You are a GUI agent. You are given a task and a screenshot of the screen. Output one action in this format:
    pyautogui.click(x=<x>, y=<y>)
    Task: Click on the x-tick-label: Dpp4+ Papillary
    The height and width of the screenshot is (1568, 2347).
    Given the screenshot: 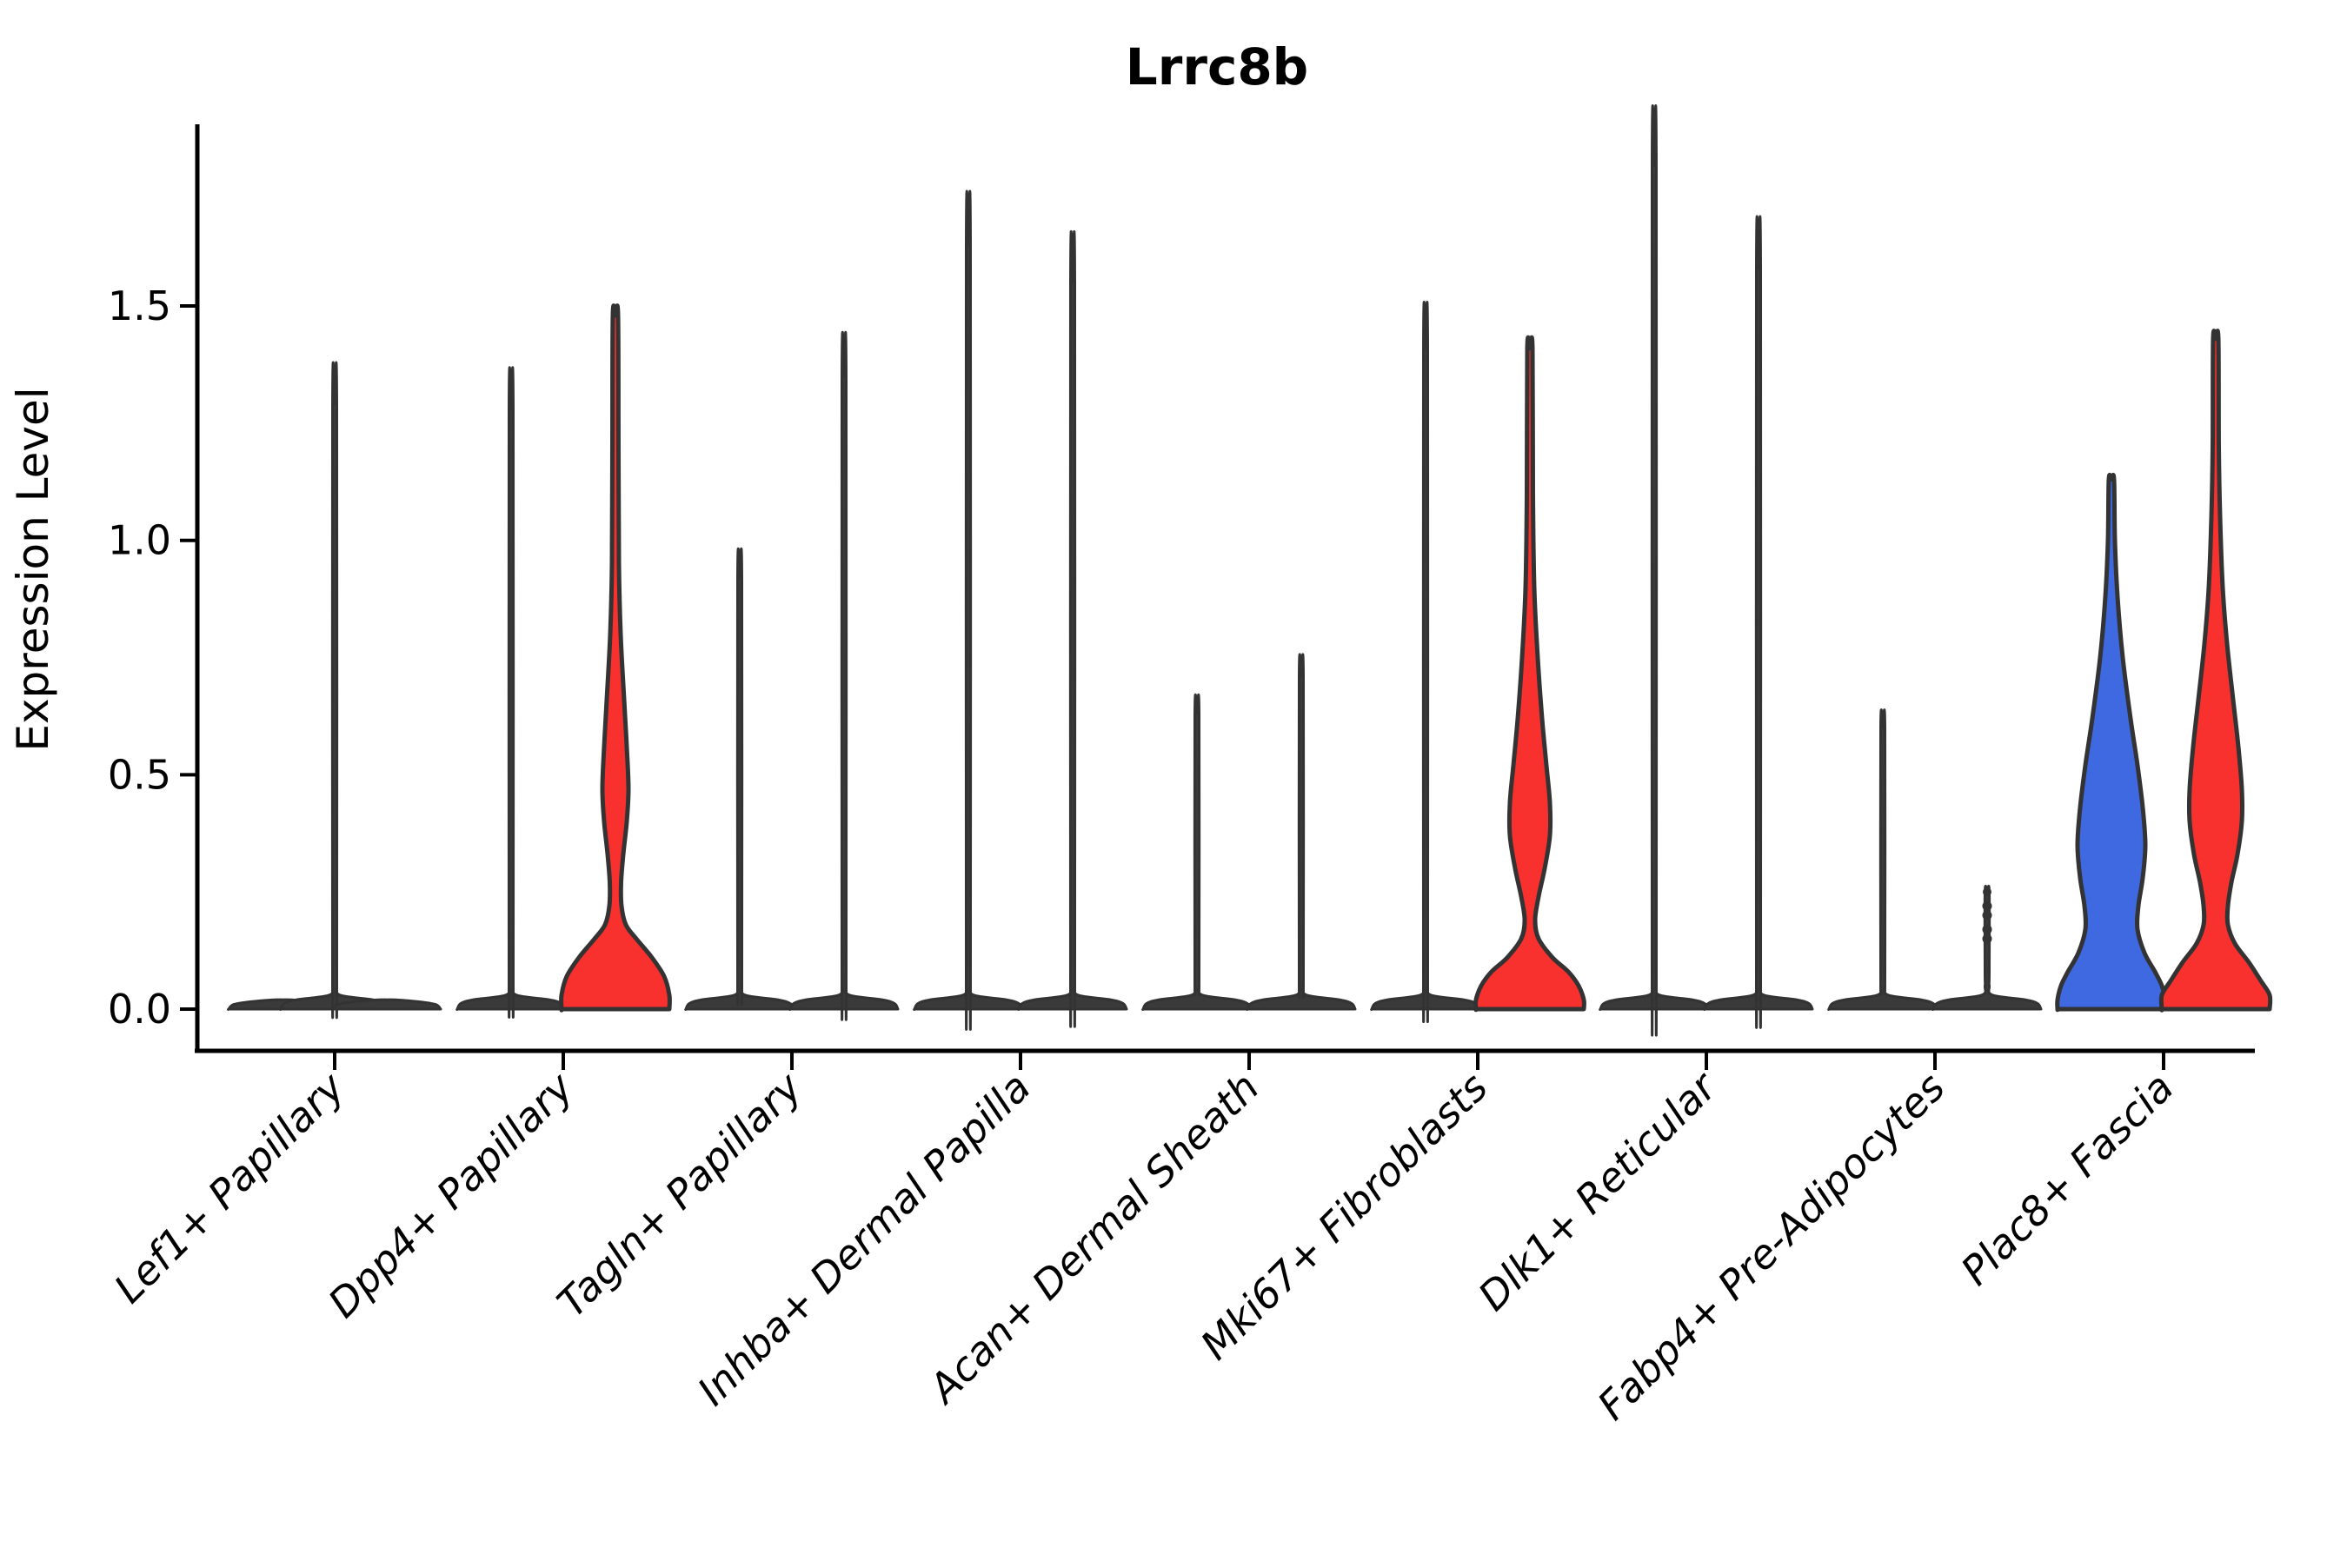 What is the action you would take?
    pyautogui.click(x=450, y=1194)
    